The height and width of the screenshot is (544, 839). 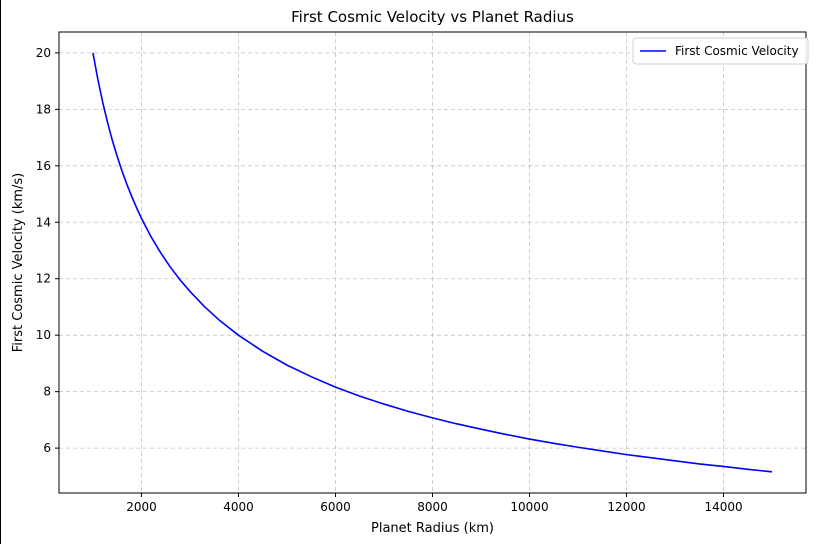 I want to click on y-tick-label: 10, so click(x=43, y=335).